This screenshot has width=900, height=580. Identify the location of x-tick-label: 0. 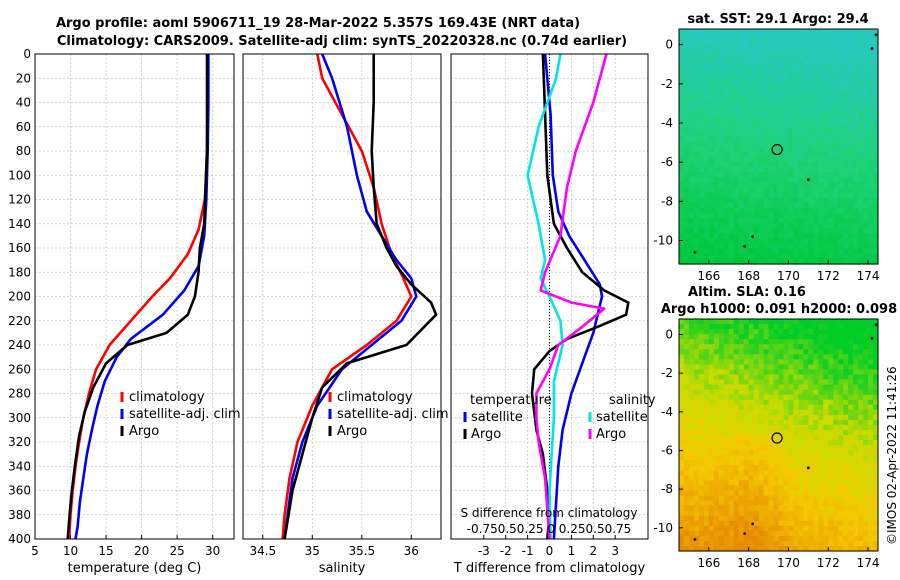
(550, 551).